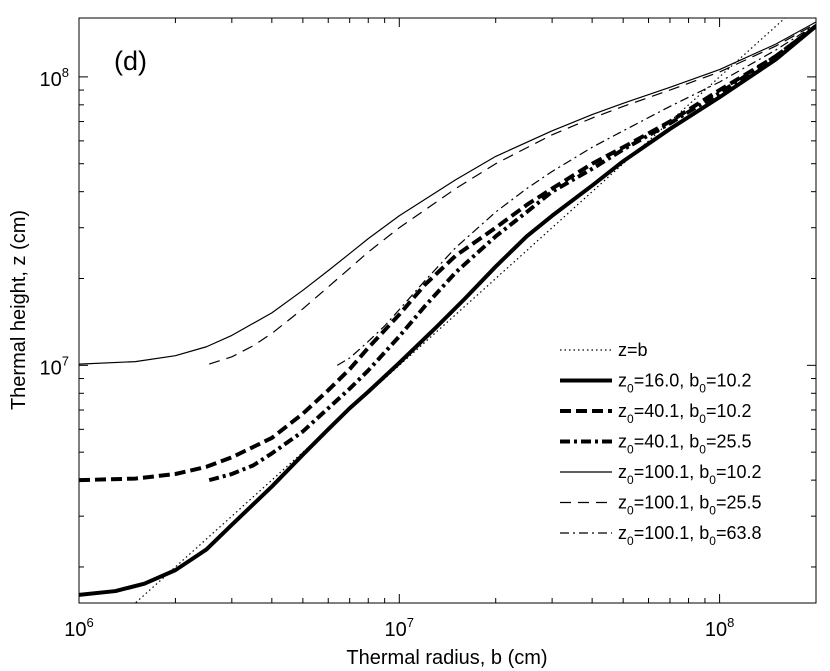  I want to click on legend-label-1: z=b, so click(633, 350).